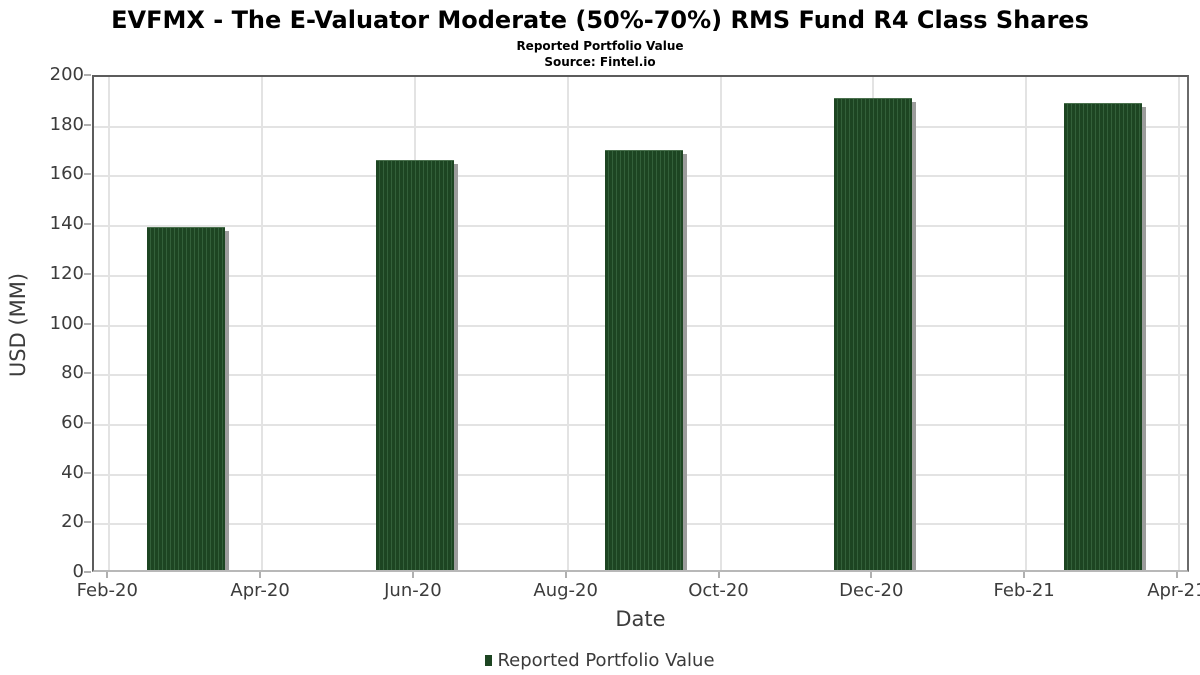  Describe the element at coordinates (871, 590) in the screenshot. I see `x-tick-label: Dec-20` at that location.